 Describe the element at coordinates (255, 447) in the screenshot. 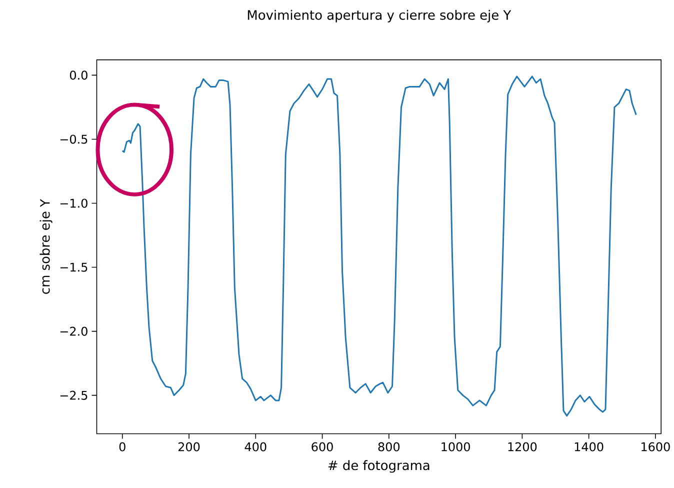

I see `x-tick-label: 400` at that location.